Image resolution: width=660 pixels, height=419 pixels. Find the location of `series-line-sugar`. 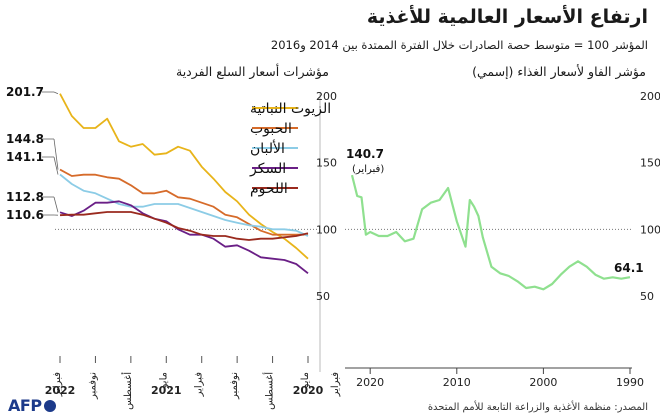

series-line-sugar is located at coordinates (184, 237).